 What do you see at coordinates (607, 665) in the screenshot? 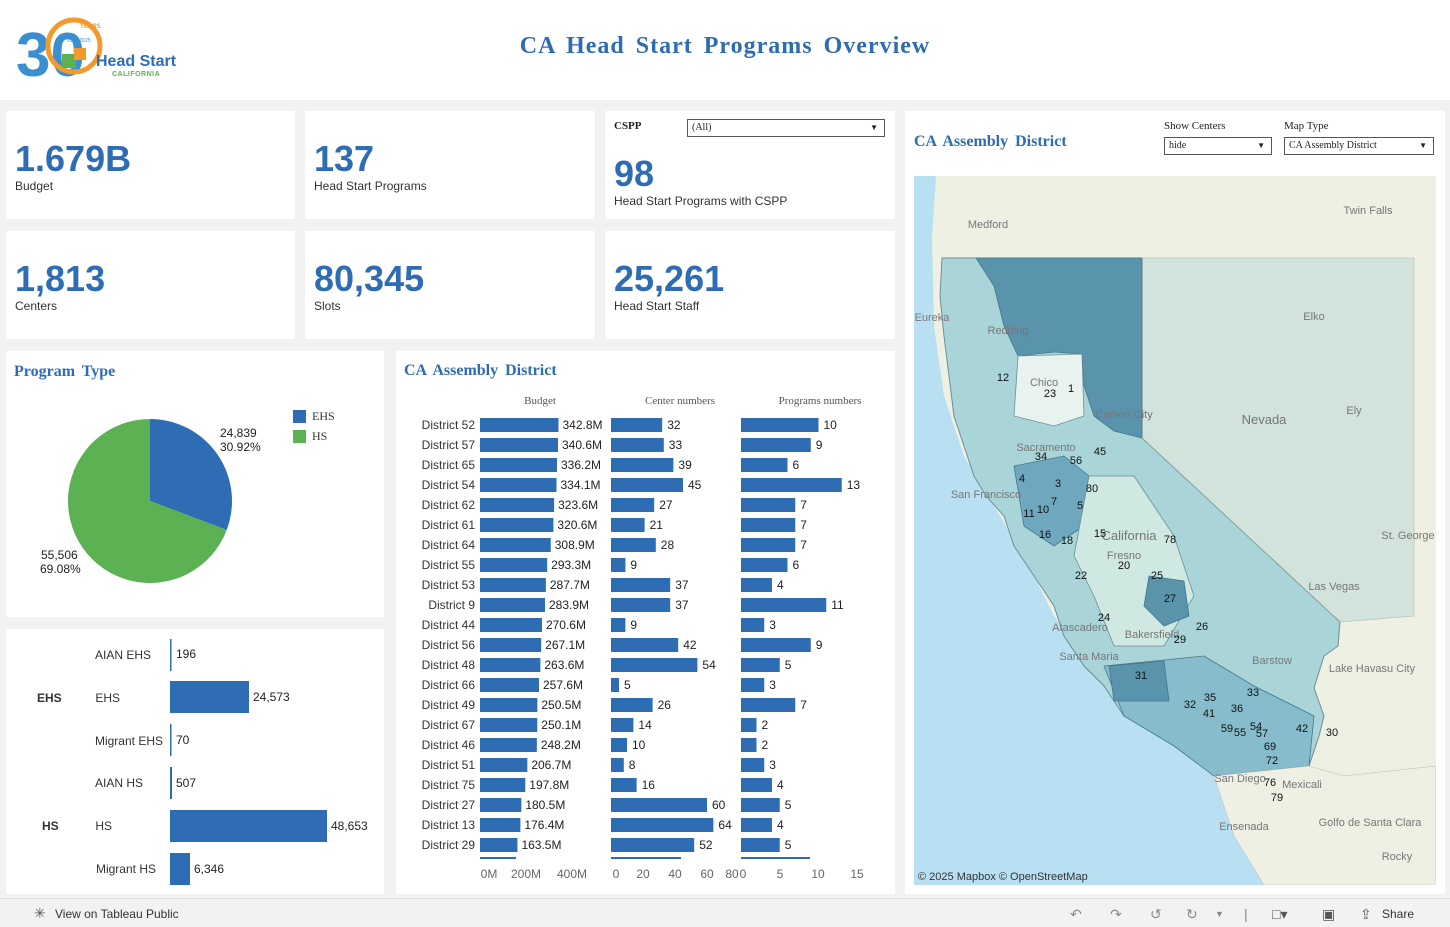
I see `district-row: District 48 263.6M 54 5` at bounding box center [607, 665].